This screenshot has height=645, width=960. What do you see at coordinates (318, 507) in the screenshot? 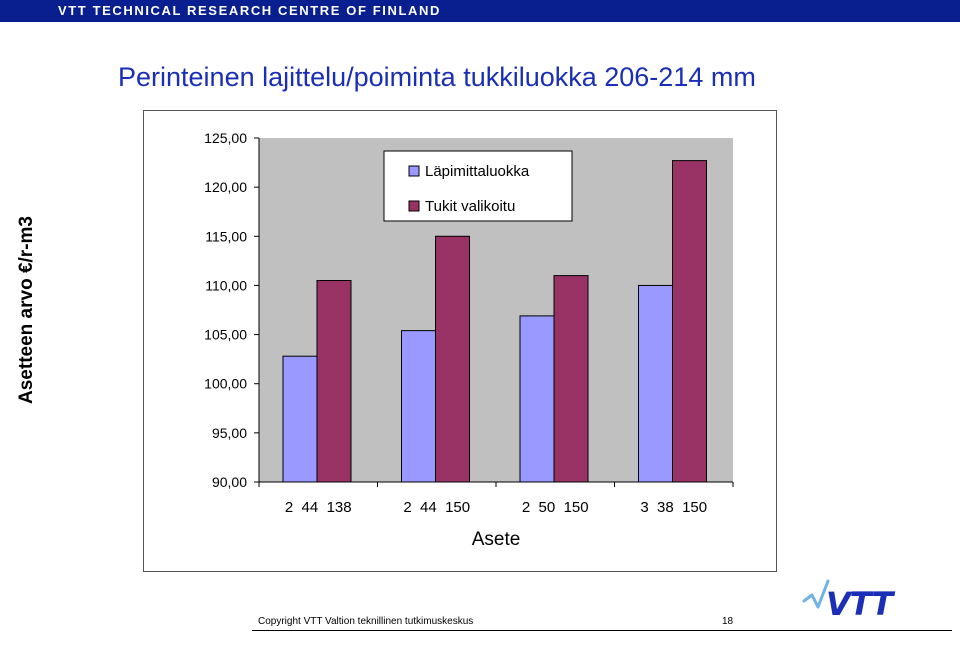
I see `x-tick-label: 2 44 138` at bounding box center [318, 507].